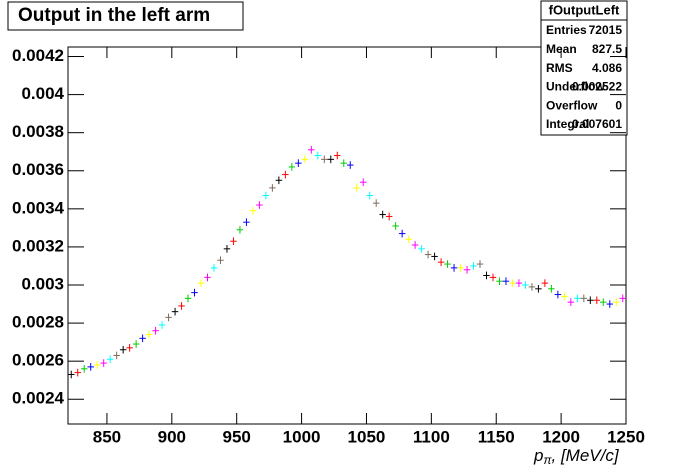  What do you see at coordinates (42, 93) in the screenshot?
I see `y-tick-label: 0.004` at bounding box center [42, 93].